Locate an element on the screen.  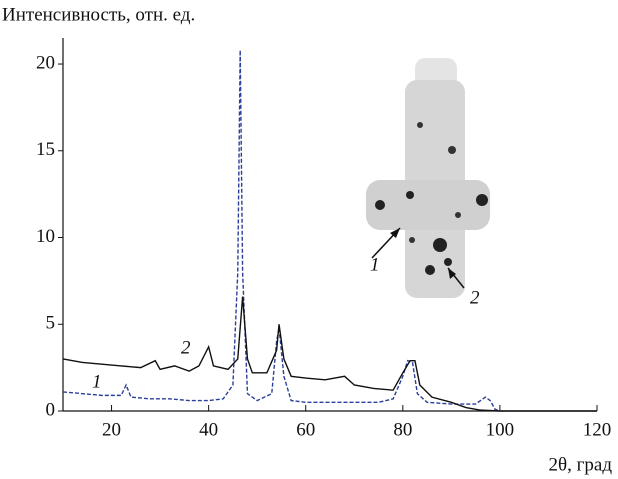
x-tick-label: 60 is located at coordinates (305, 429).